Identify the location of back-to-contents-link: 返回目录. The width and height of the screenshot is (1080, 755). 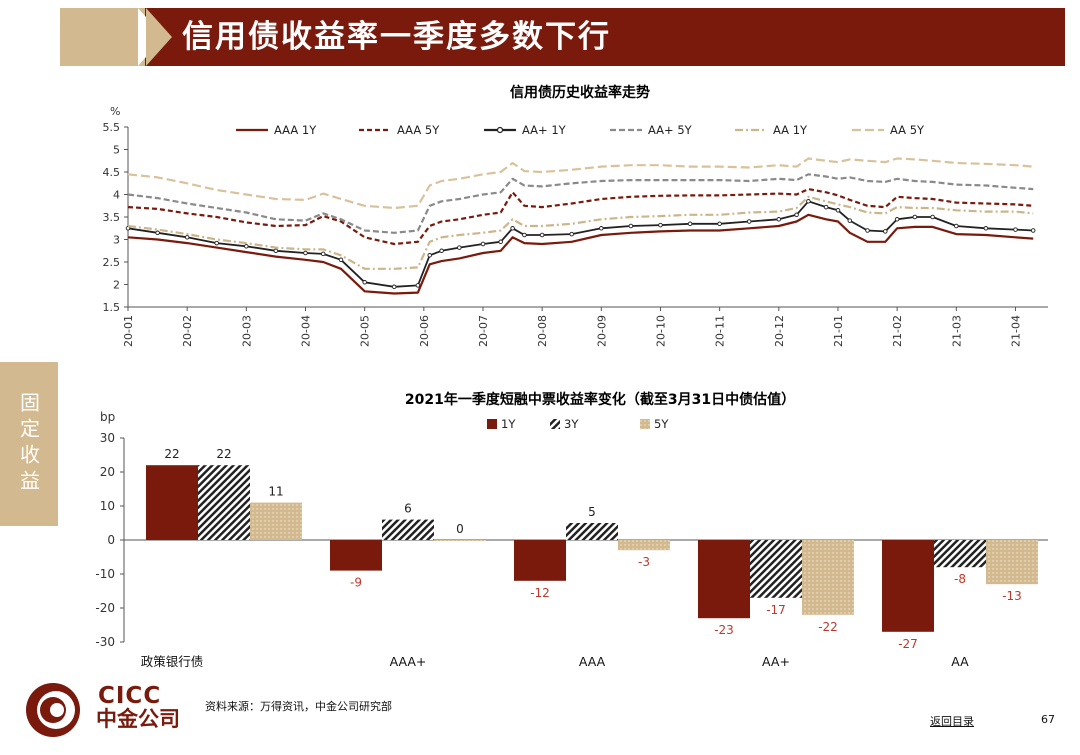
(952, 721).